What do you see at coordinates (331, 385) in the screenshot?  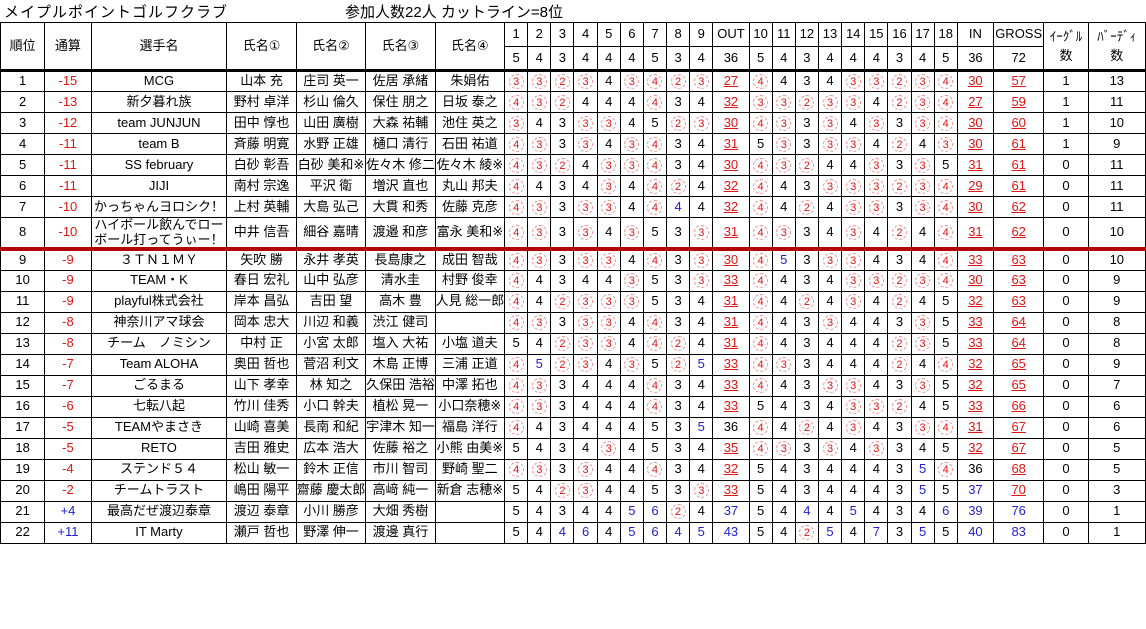 I see `player-name-cell-2: 林 知之` at bounding box center [331, 385].